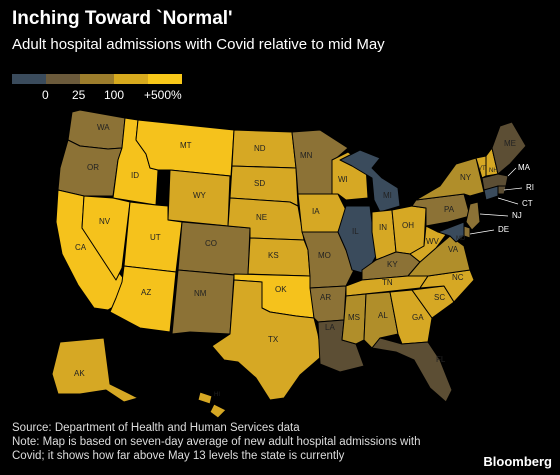 Image resolution: width=560 pixels, height=475 pixels. What do you see at coordinates (433, 241) in the screenshot?
I see `label-WV: WV` at bounding box center [433, 241].